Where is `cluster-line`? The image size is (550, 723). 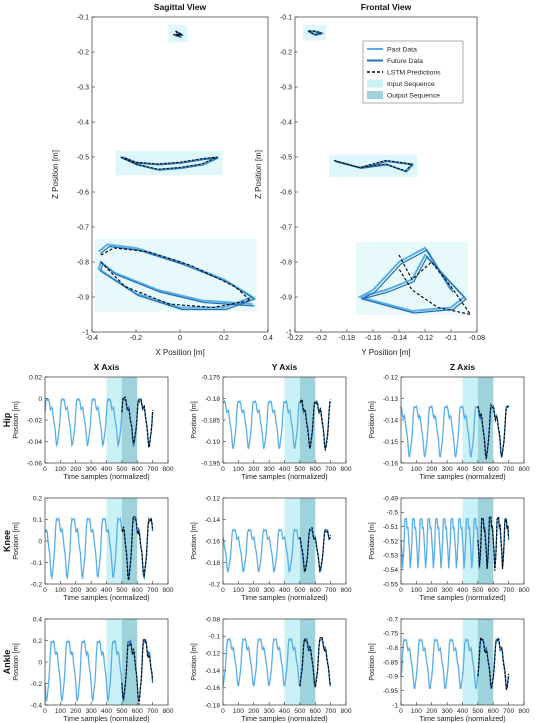
cluster-line is located at coordinates (170, 164).